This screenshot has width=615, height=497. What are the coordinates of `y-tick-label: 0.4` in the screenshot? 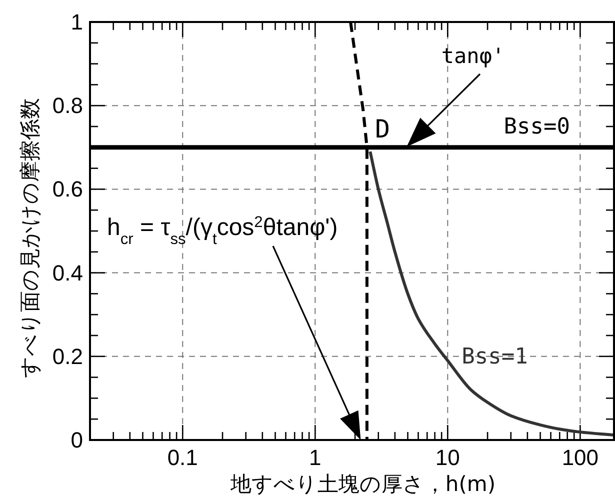 It's located at (67, 273).